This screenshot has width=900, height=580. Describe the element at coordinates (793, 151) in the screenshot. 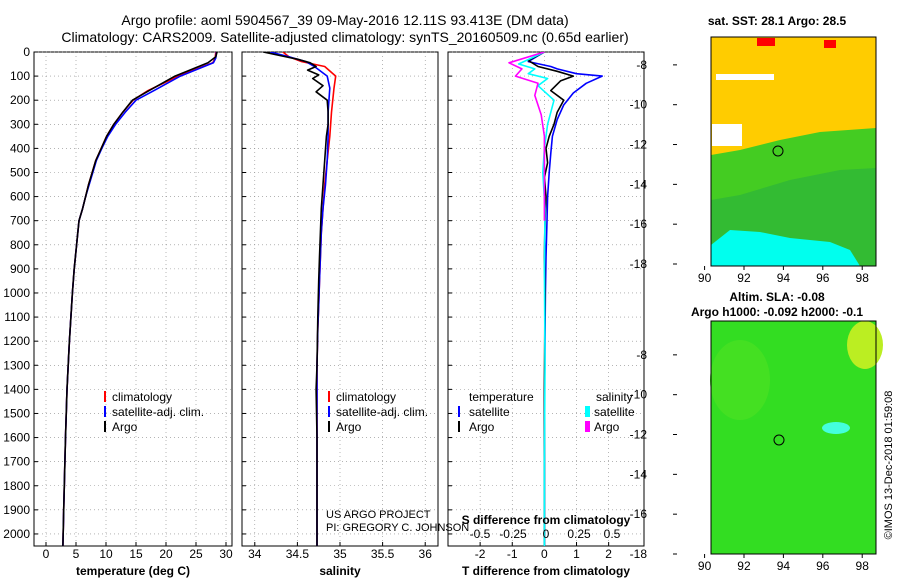

I see `sst-map-frame` at that location.